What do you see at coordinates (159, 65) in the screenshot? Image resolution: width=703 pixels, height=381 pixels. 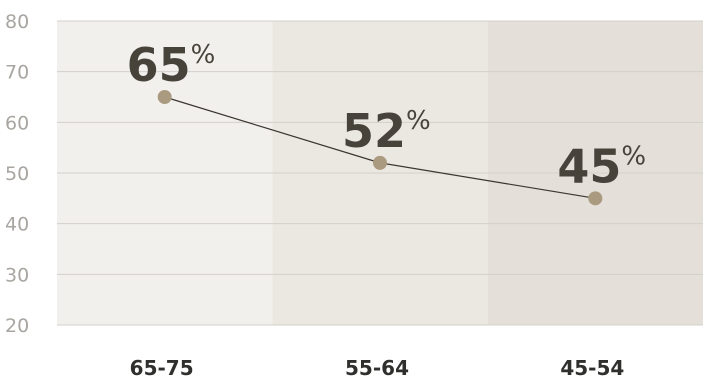 I see `data-label-value: 65` at bounding box center [159, 65].